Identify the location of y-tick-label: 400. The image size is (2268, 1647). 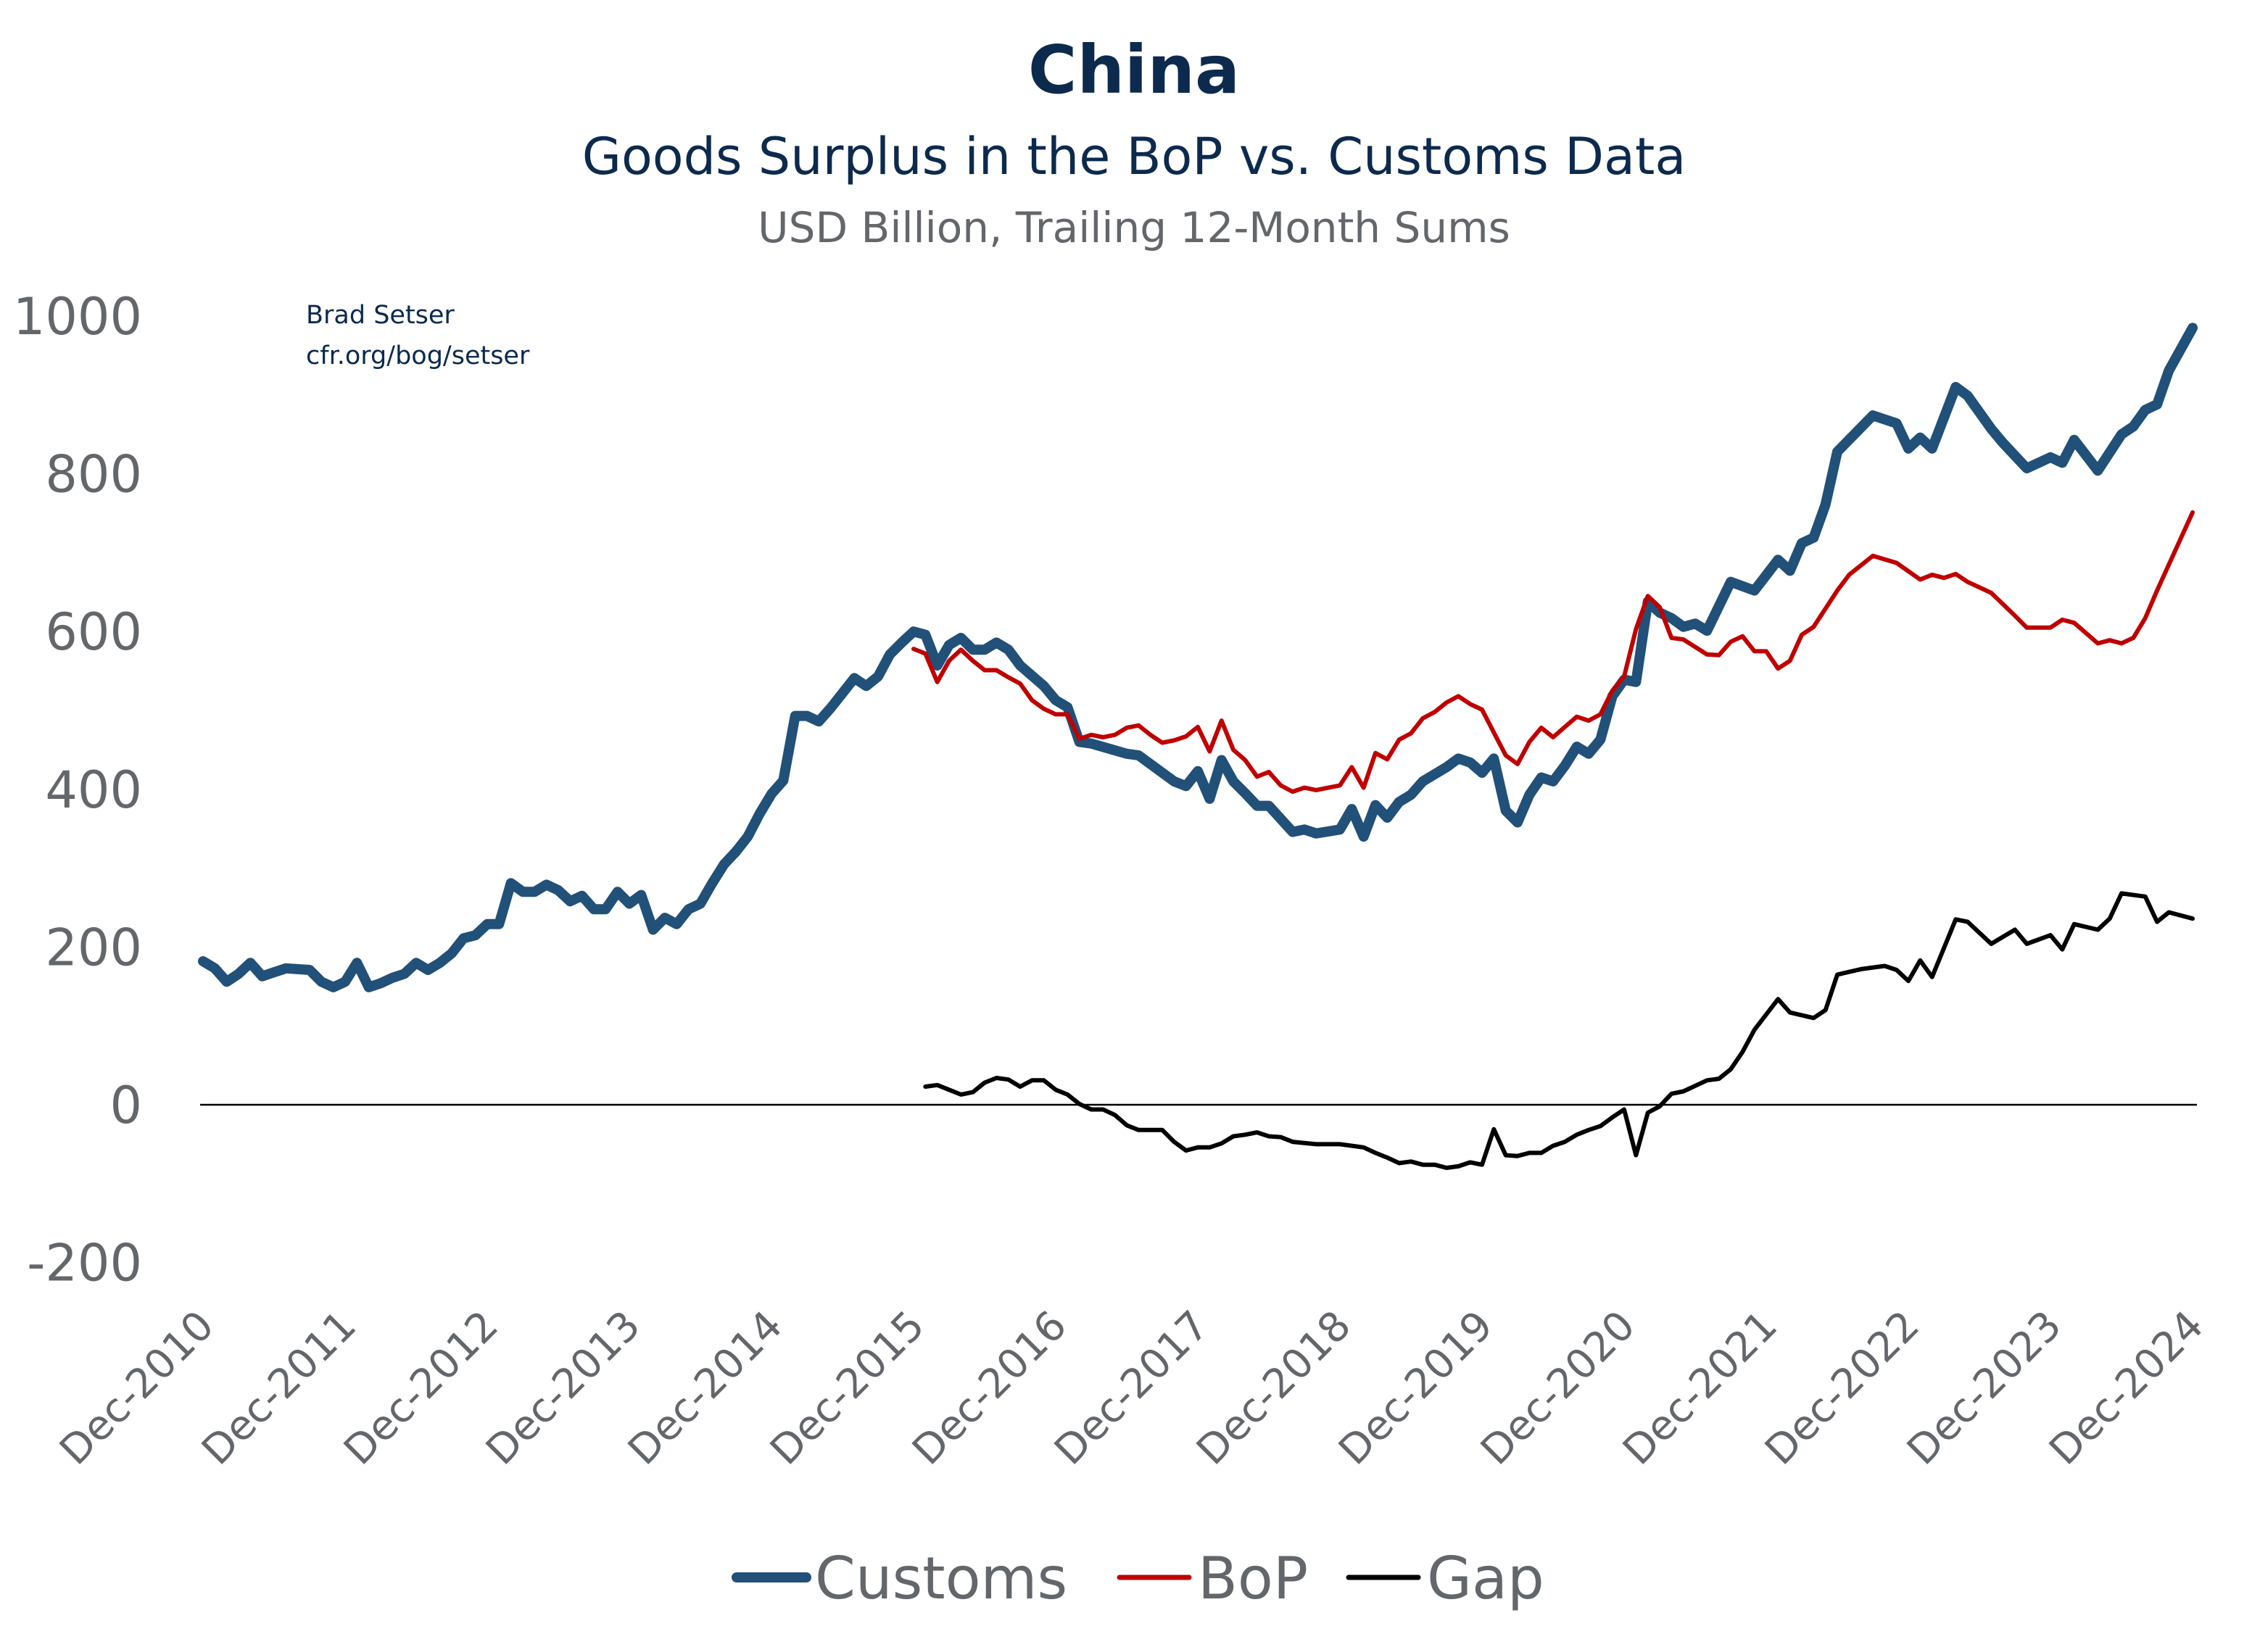
(93, 790).